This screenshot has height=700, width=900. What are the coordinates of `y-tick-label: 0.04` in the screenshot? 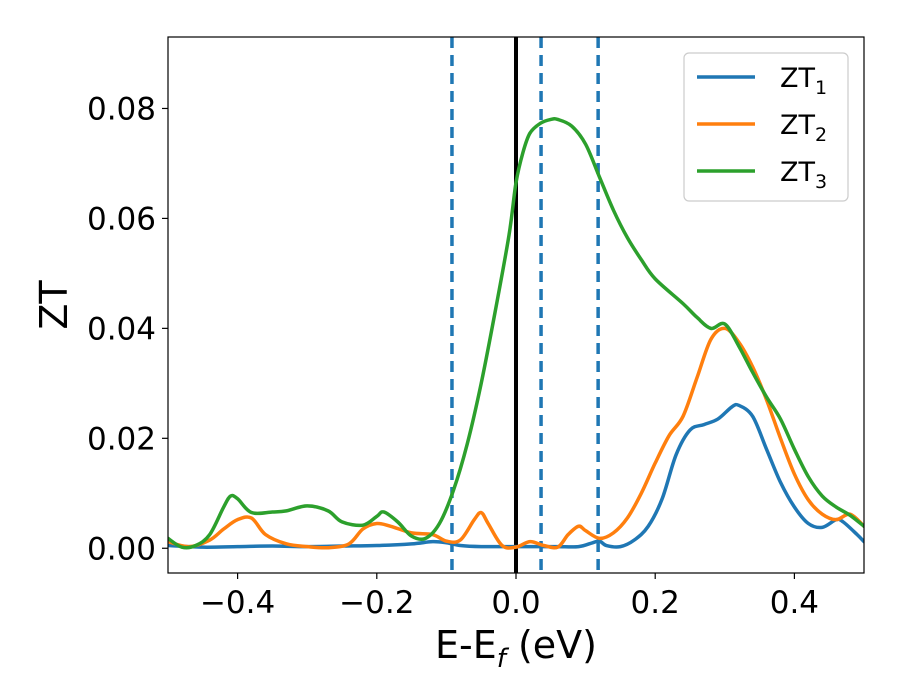 It's located at (121, 329).